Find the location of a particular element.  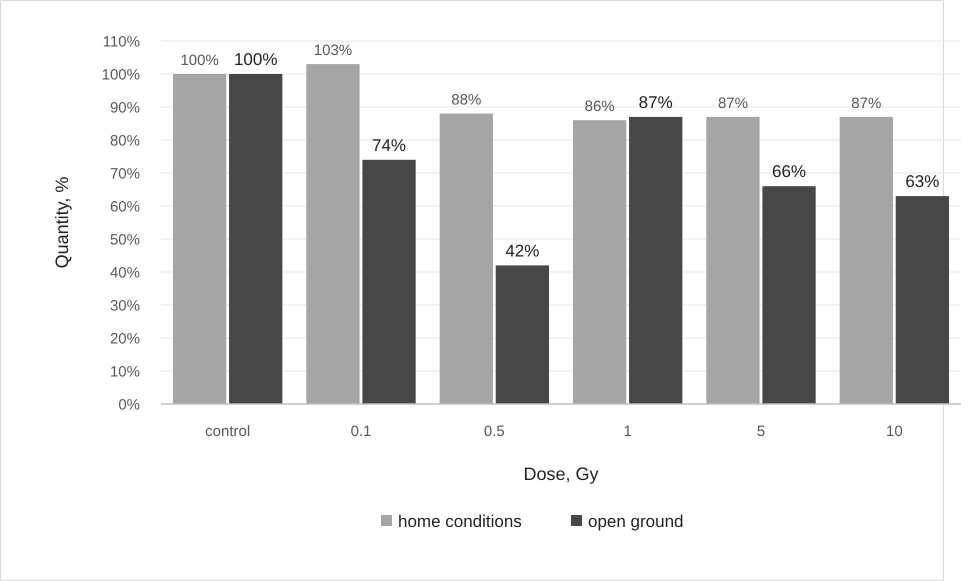

data-label: 86% is located at coordinates (599, 107).